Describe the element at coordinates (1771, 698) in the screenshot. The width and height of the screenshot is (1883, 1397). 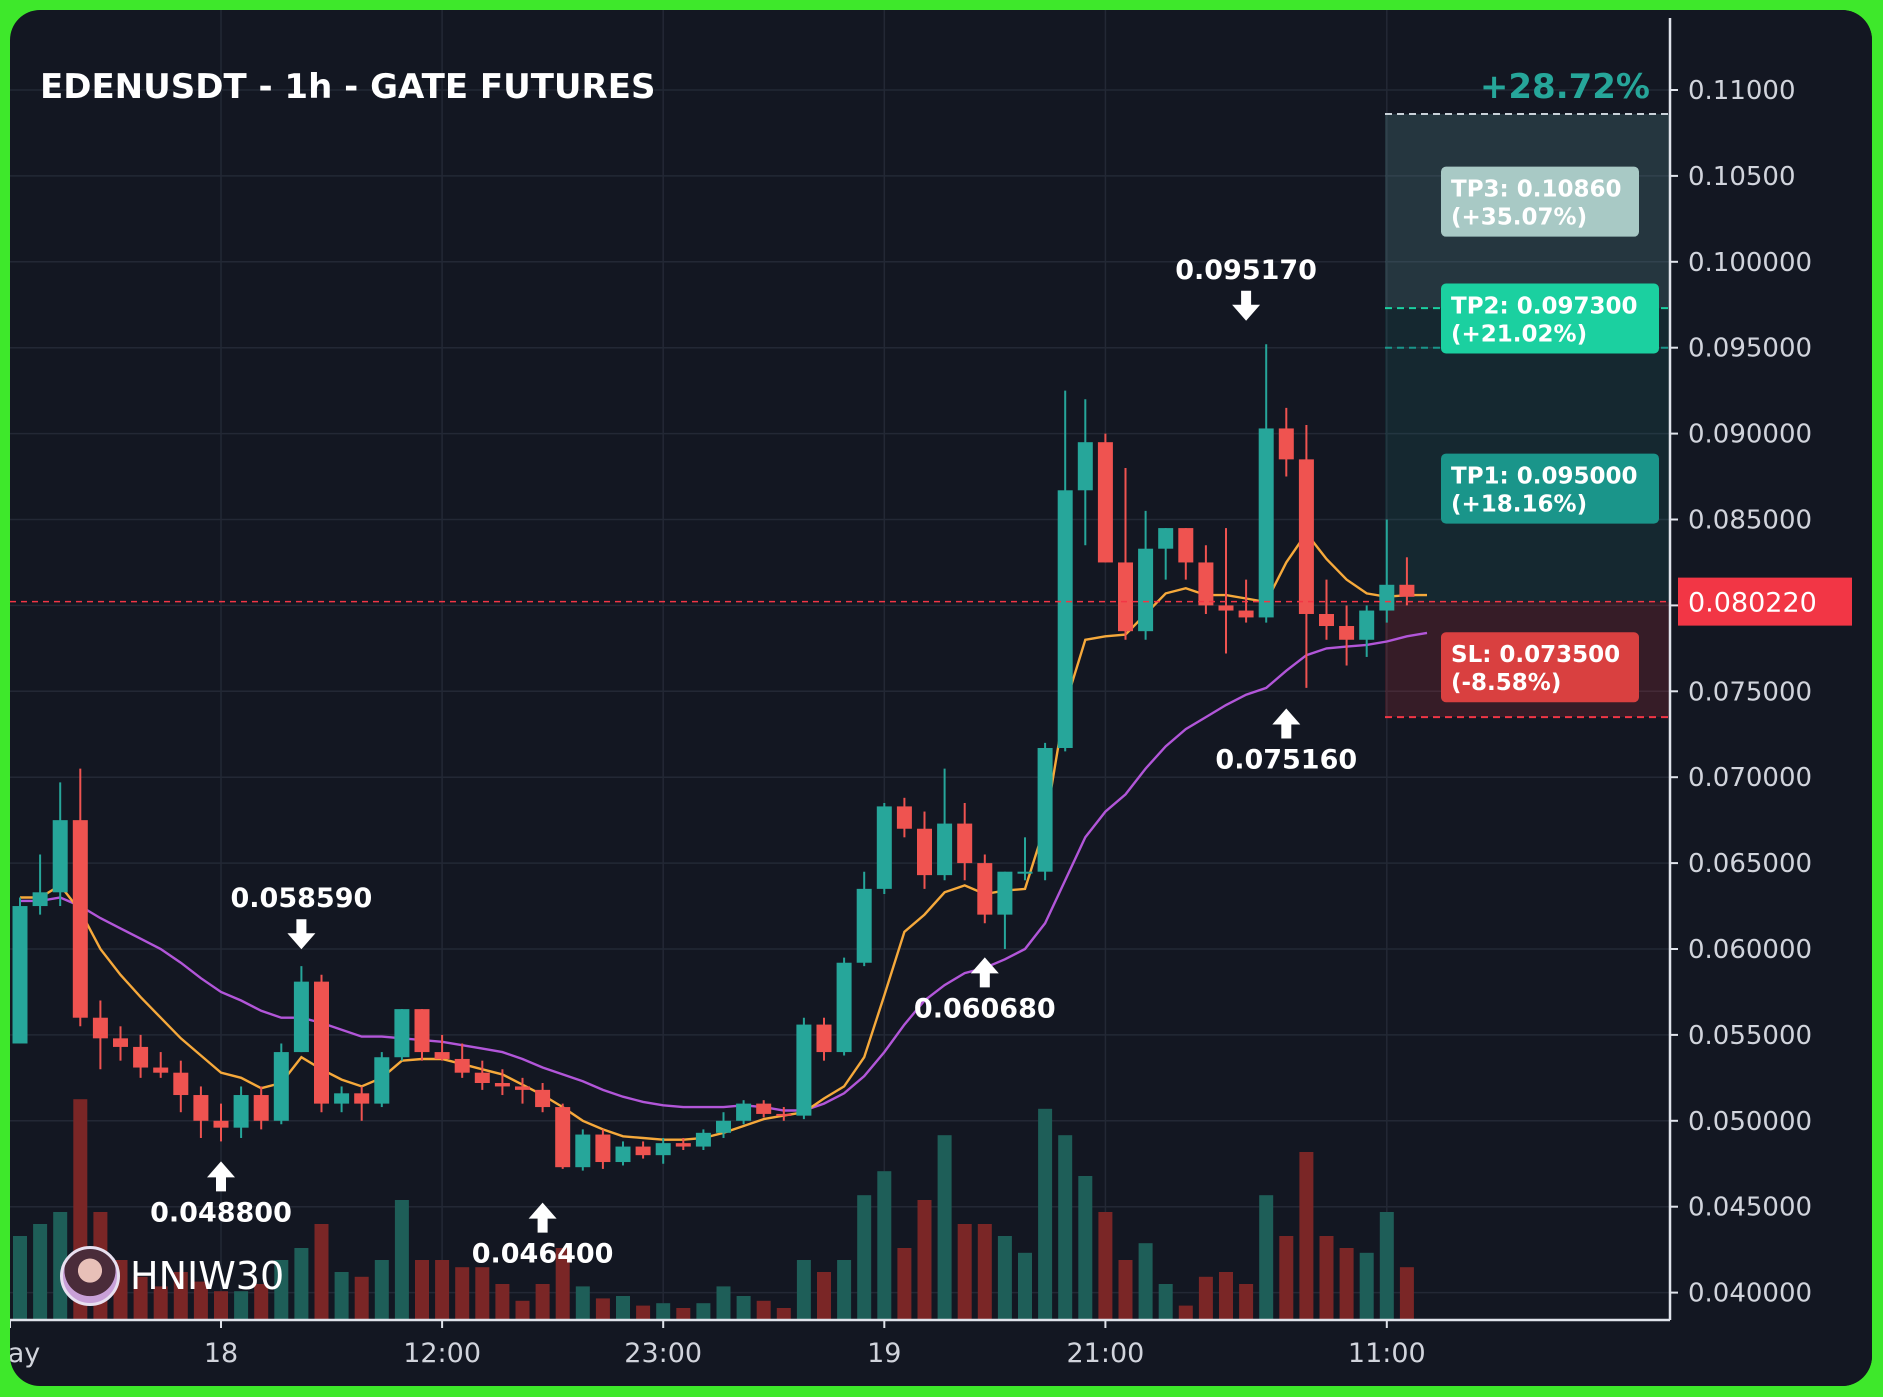
I see `price-axis-bg` at that location.